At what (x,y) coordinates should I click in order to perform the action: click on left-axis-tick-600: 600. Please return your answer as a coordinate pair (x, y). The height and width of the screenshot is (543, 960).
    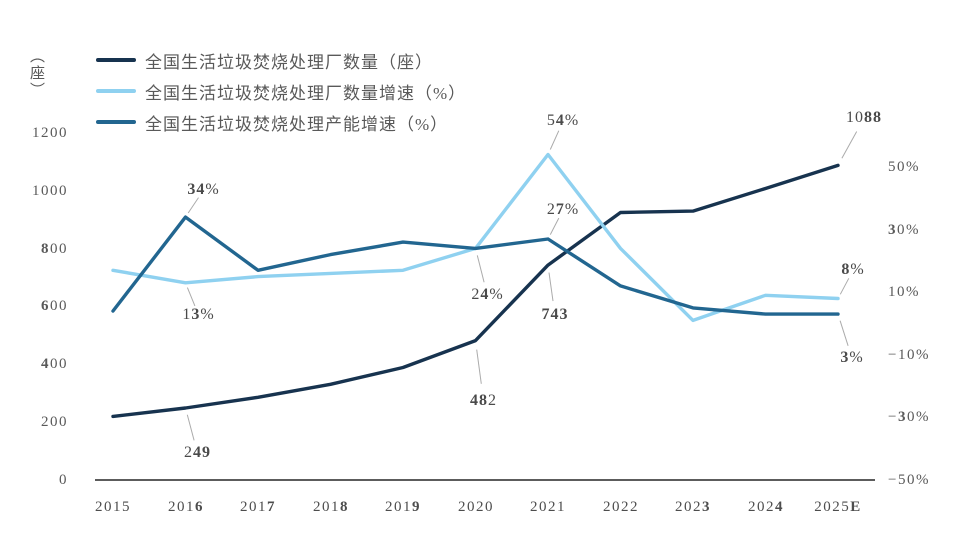
    Looking at the image, I should click on (54, 306).